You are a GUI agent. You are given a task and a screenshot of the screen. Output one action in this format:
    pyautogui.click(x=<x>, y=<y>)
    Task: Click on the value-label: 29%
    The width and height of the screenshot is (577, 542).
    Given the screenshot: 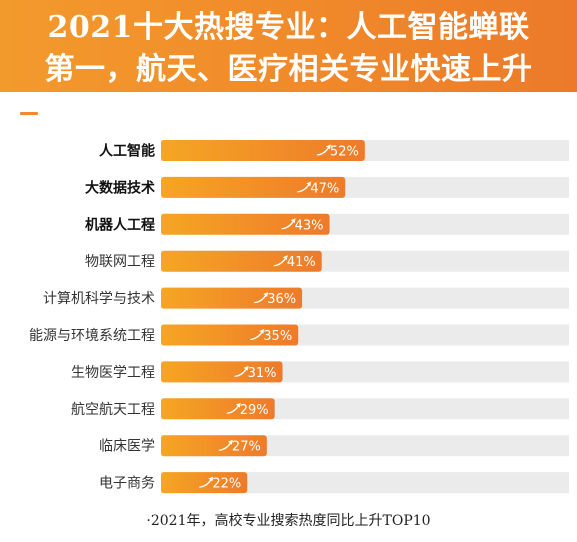 What is the action you would take?
    pyautogui.click(x=254, y=410)
    